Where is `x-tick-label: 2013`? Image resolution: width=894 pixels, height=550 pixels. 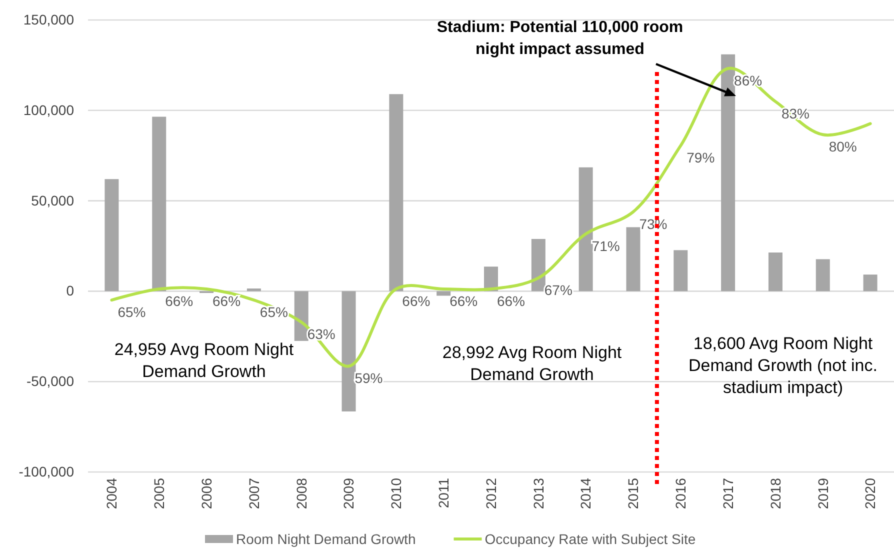 x-tick-label: 2013 is located at coordinates (538, 494).